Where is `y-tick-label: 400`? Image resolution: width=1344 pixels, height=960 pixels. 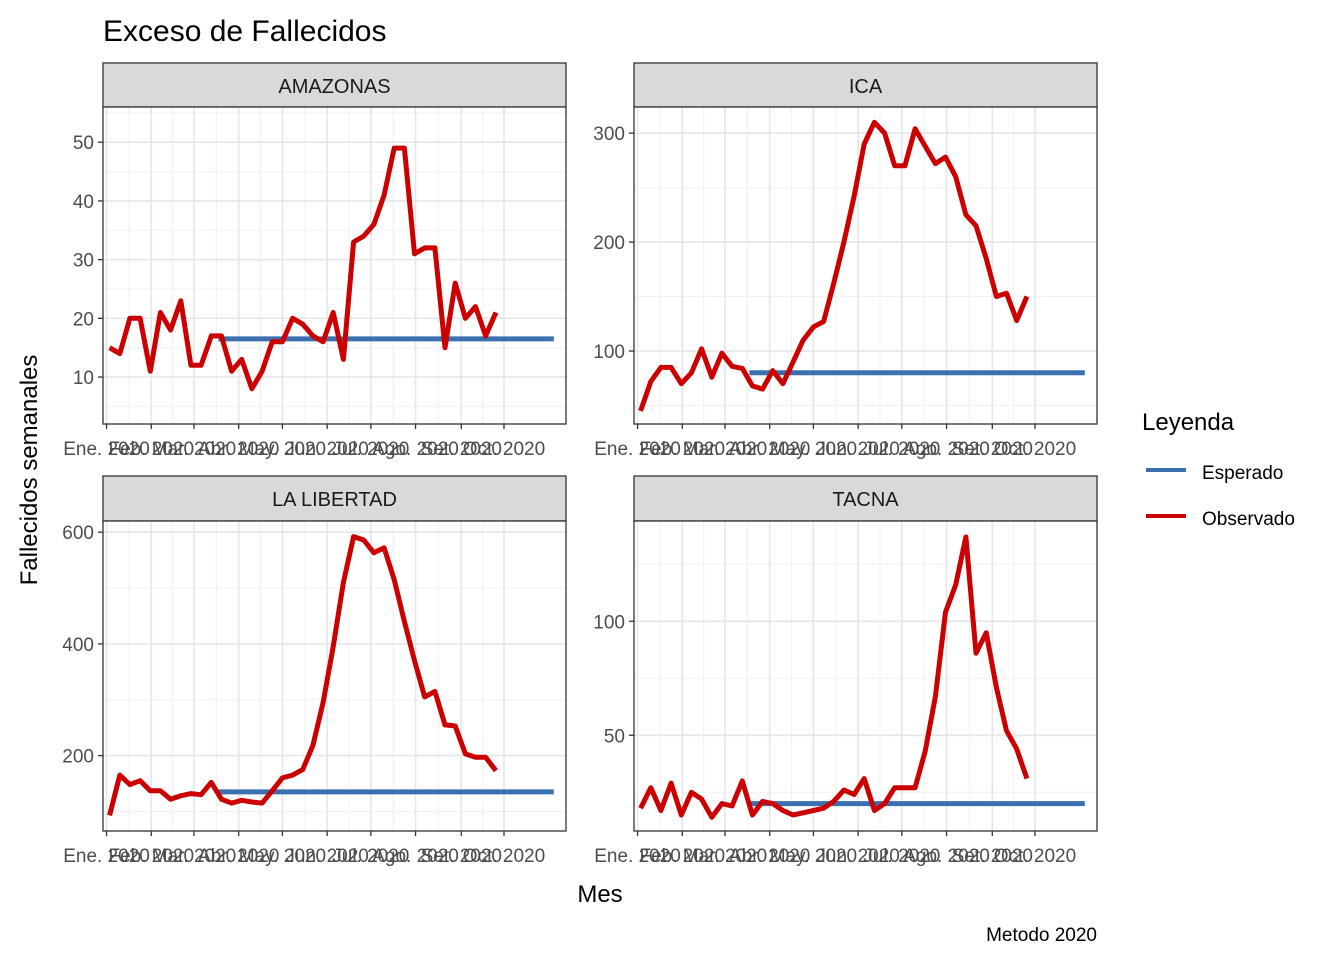
y-tick-label: 400 is located at coordinates (78, 645).